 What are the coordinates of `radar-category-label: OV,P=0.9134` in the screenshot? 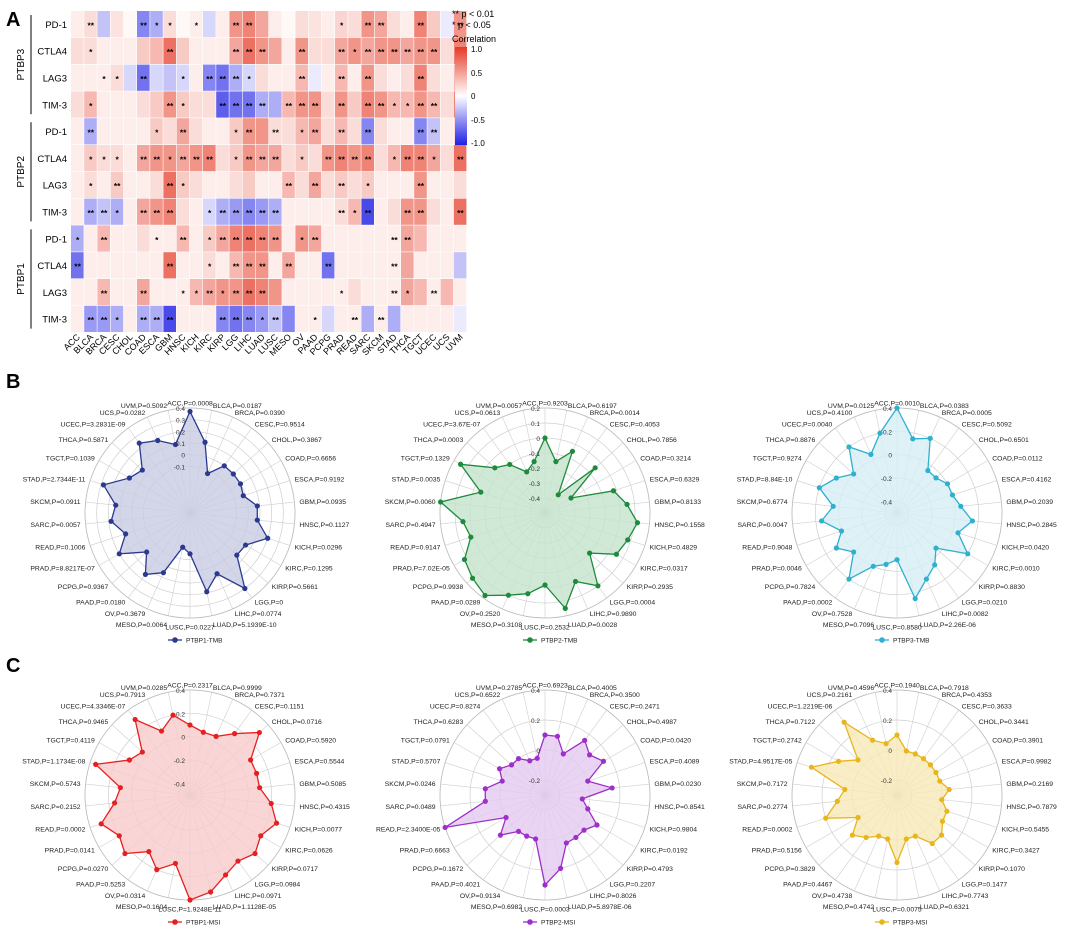 It's located at (480, 896).